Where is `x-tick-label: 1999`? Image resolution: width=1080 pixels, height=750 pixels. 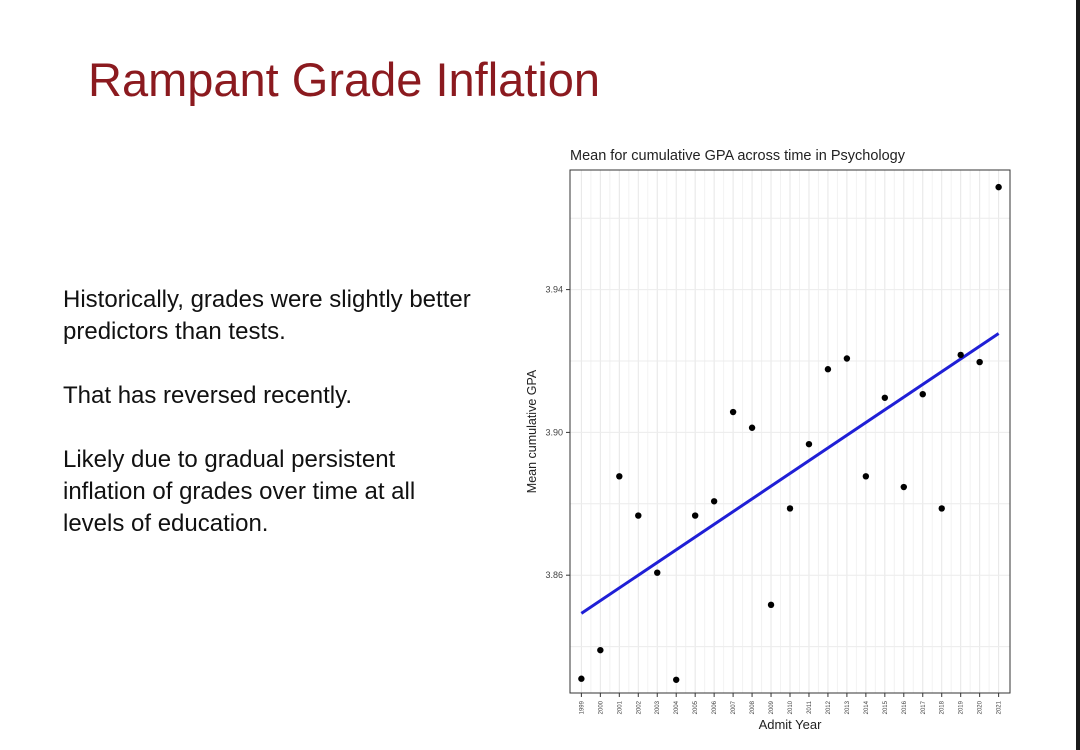 x-tick-label: 1999 is located at coordinates (582, 707).